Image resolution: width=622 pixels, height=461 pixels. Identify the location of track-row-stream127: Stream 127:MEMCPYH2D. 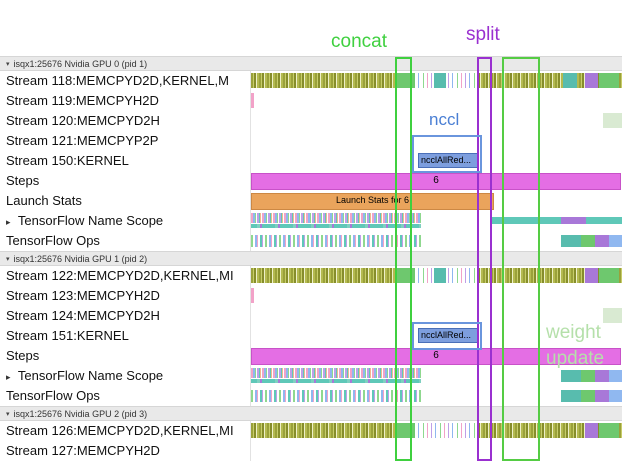
(311, 451).